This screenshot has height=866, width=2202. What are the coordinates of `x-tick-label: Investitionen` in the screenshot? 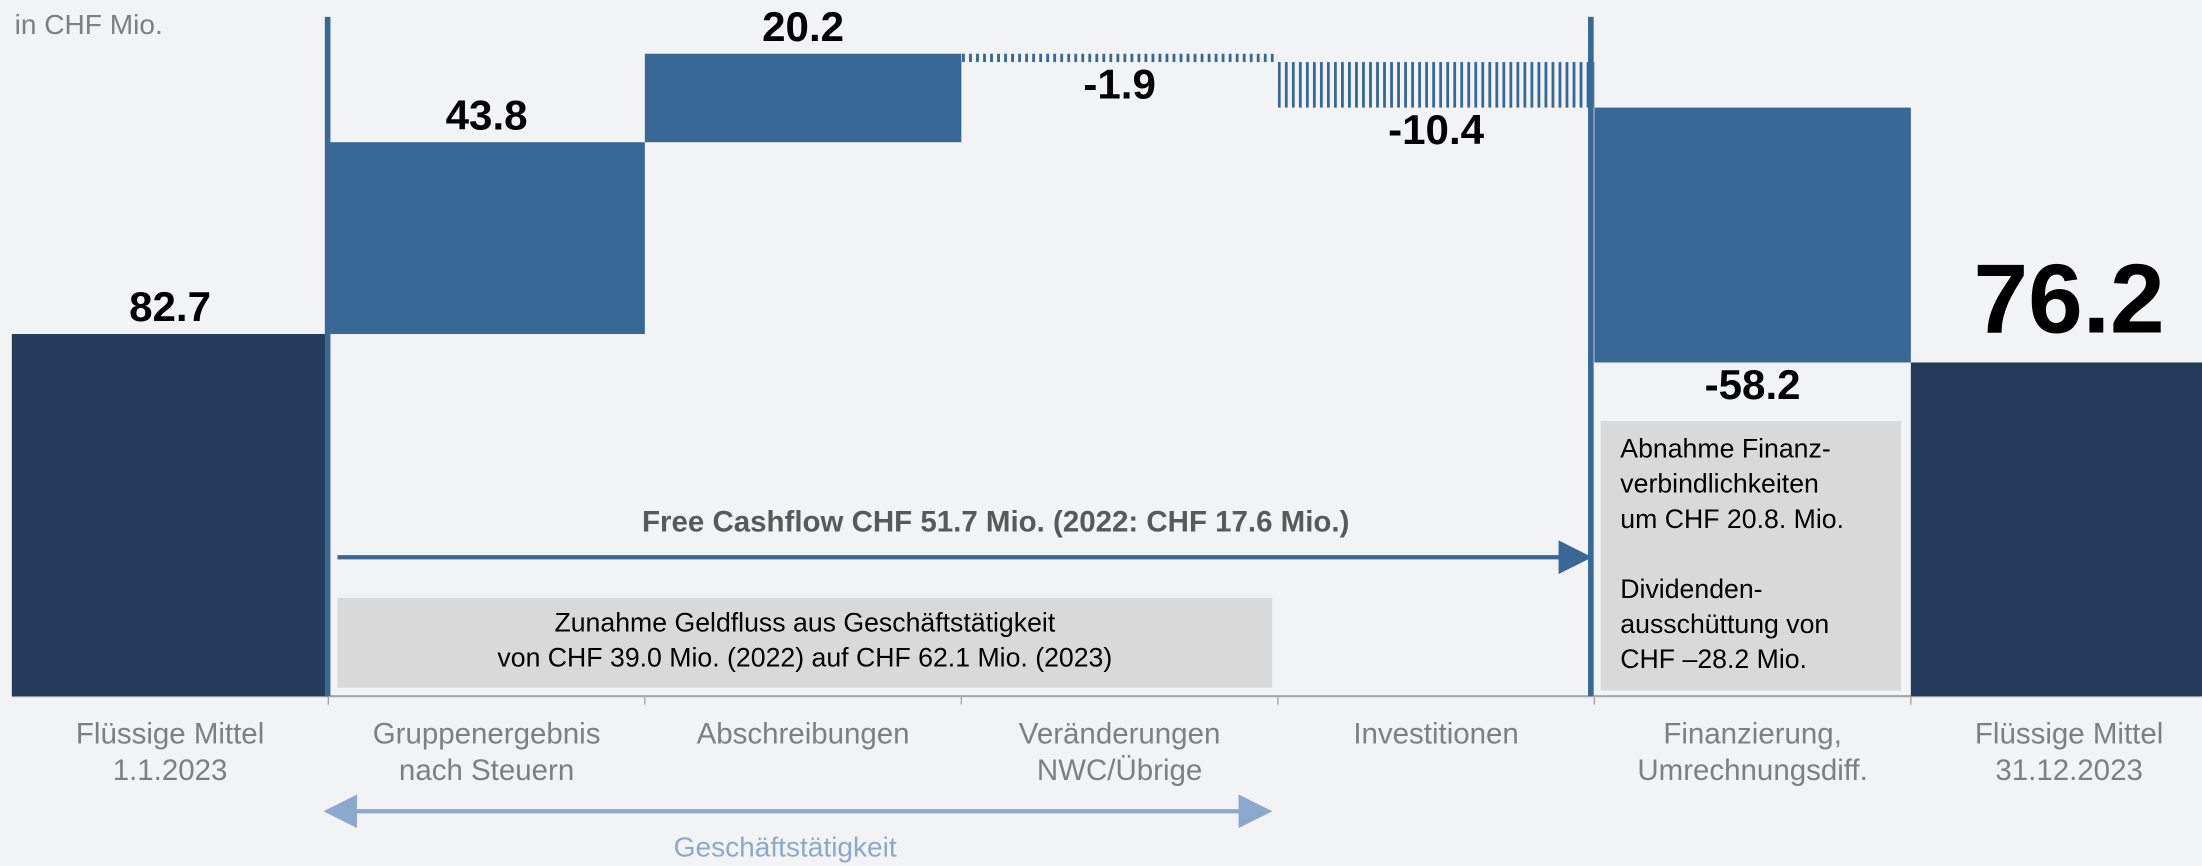 It's located at (1435, 733).